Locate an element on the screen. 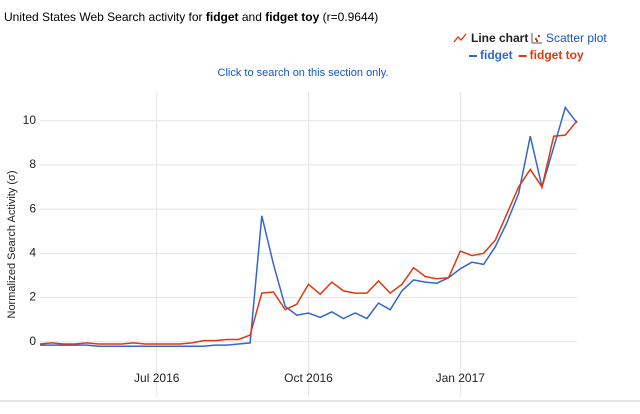  scatter-dots is located at coordinates (537, 38).